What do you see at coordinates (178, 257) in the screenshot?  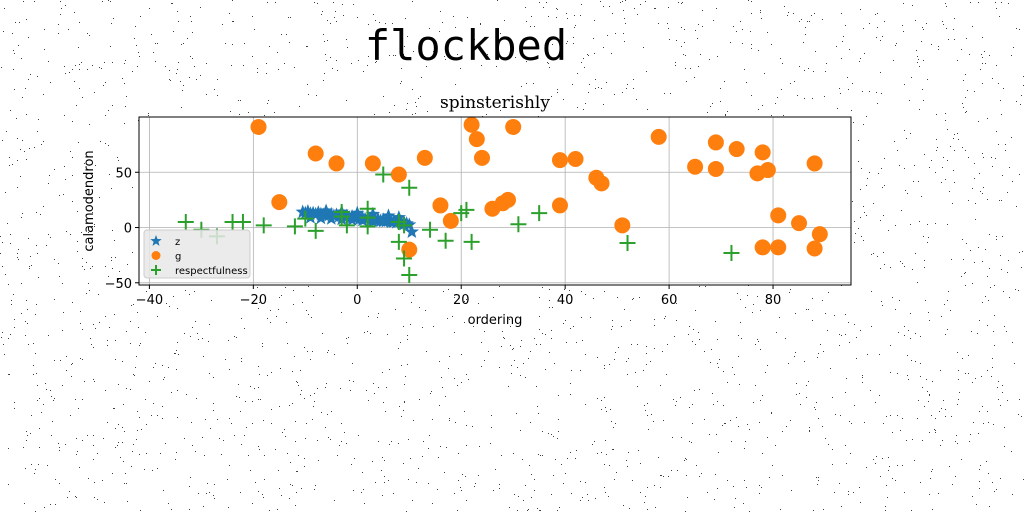 I see `legend-label: g` at bounding box center [178, 257].